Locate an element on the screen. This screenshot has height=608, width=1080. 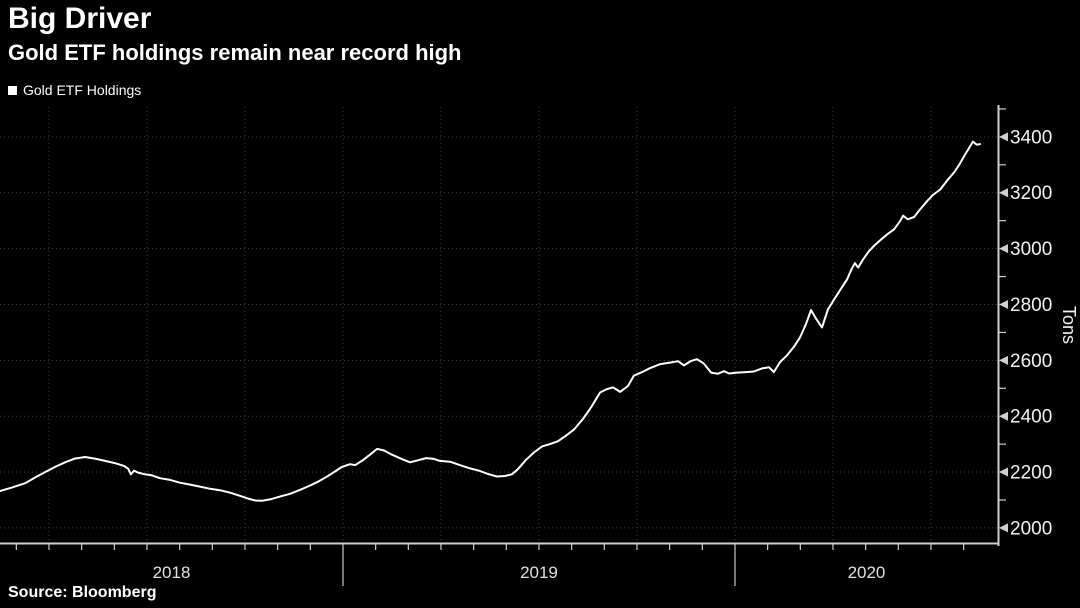
chart-title: Big Driver is located at coordinates (80, 18).